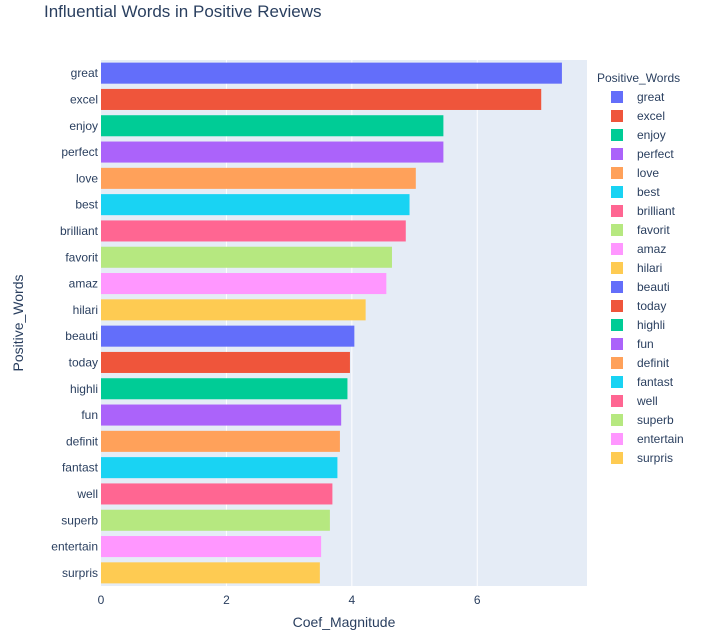 The height and width of the screenshot is (641, 713). Describe the element at coordinates (83, 126) in the screenshot. I see `y-tick-label: enjoy` at that location.